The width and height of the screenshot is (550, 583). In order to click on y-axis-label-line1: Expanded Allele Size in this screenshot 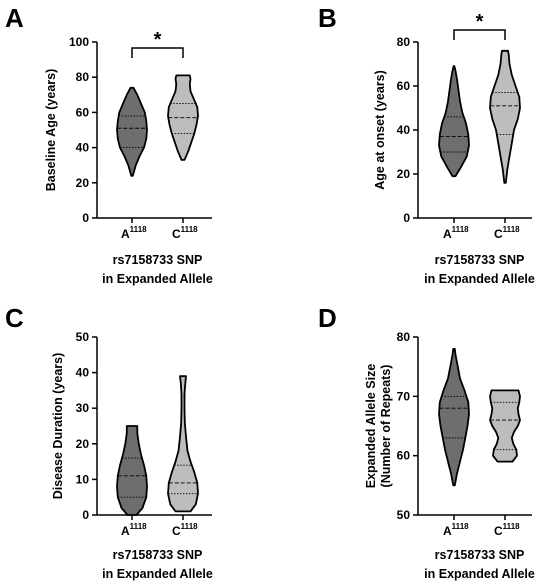, I will do `click(371, 426)`.